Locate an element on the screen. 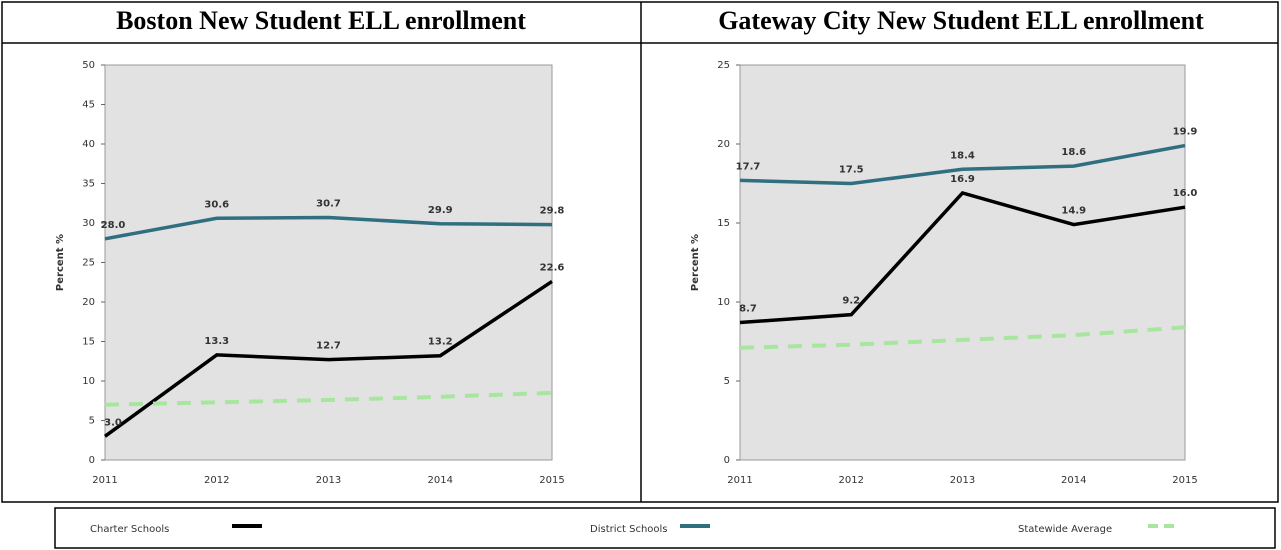  y-tick-label: 35 is located at coordinates (88, 184).